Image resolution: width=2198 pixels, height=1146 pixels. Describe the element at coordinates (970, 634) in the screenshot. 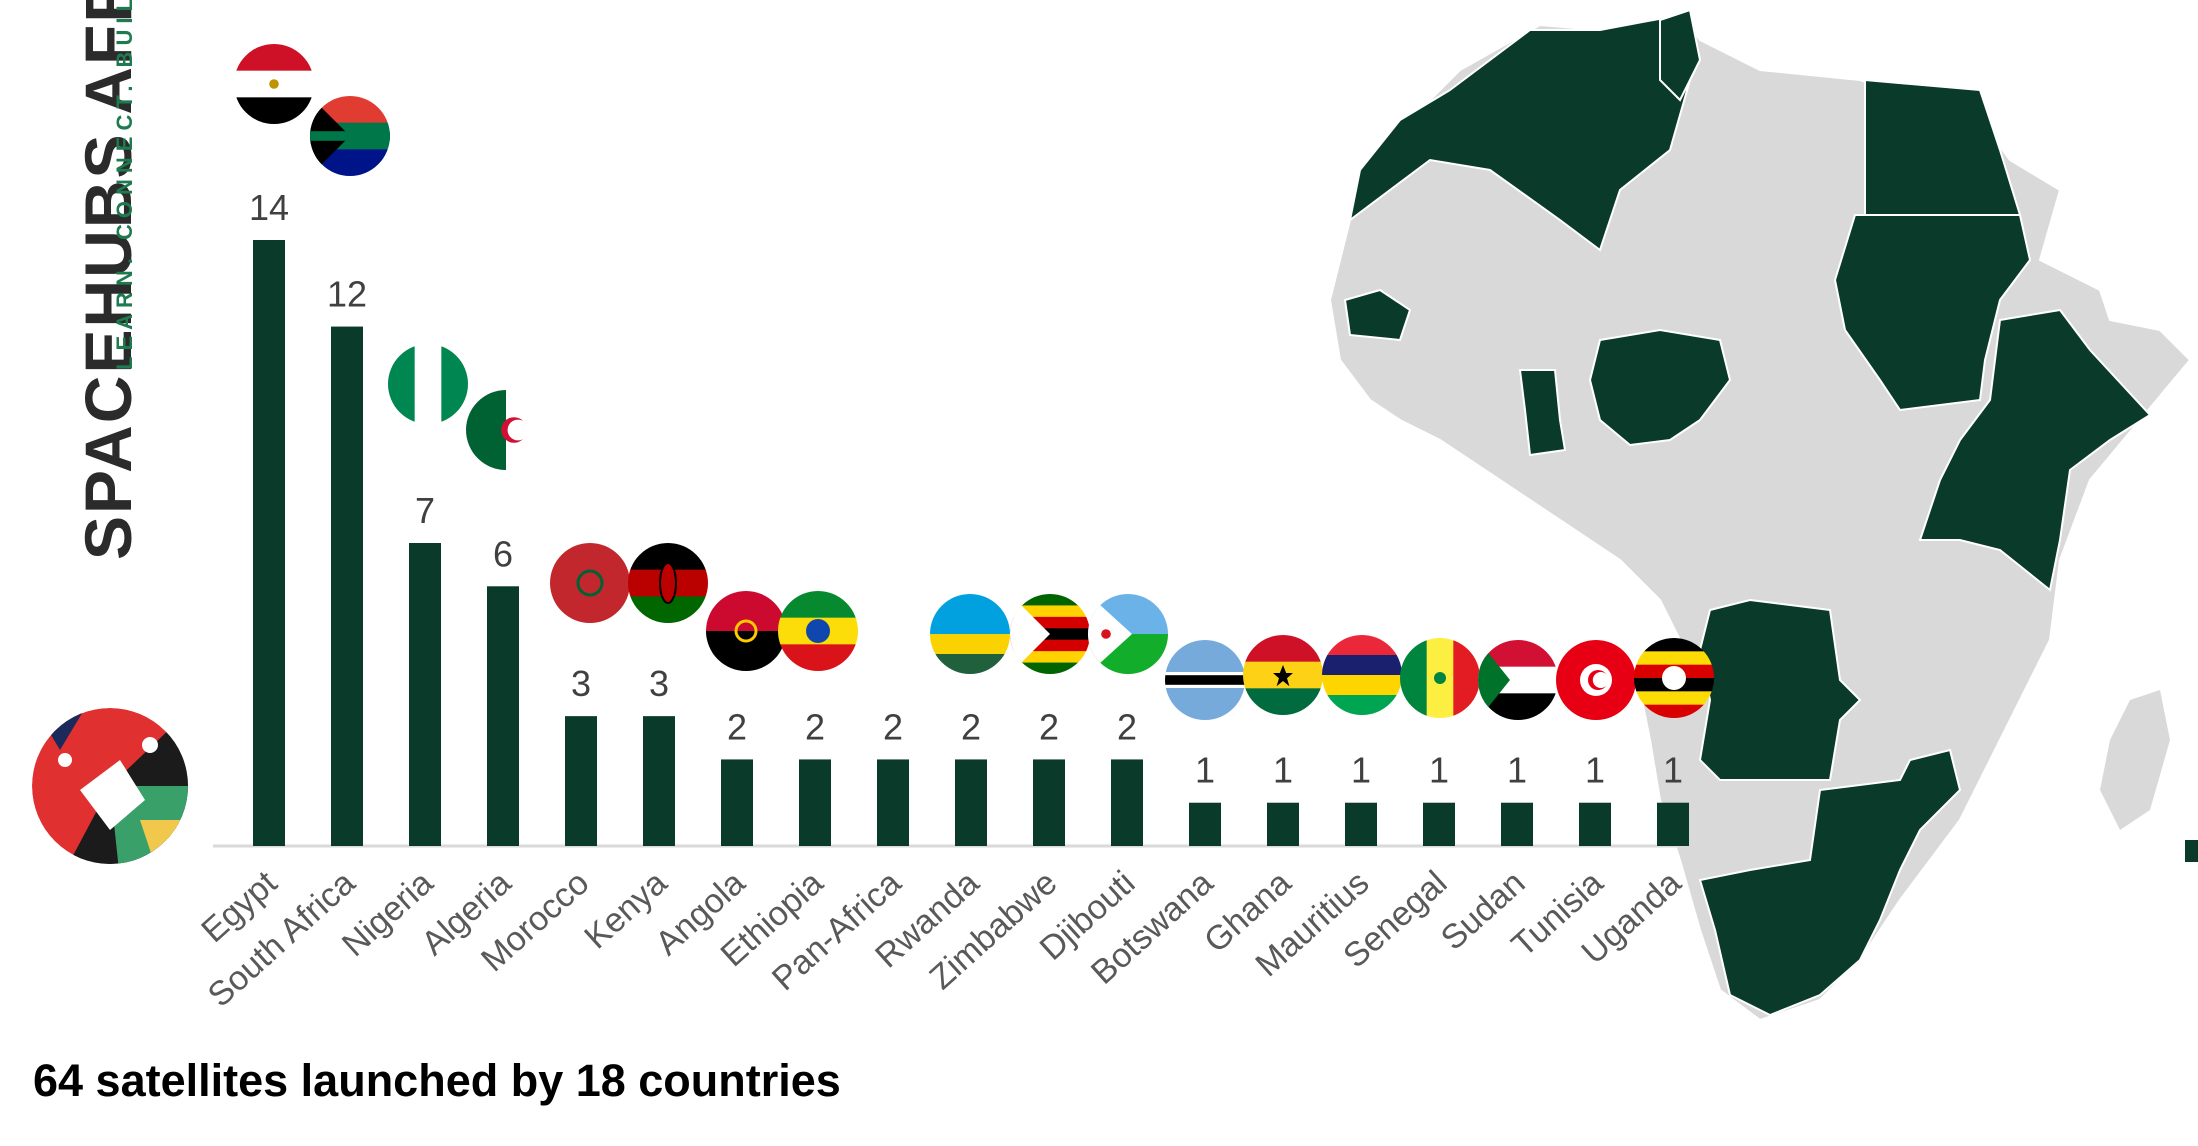

I see `rwanda-flag-icon` at that location.